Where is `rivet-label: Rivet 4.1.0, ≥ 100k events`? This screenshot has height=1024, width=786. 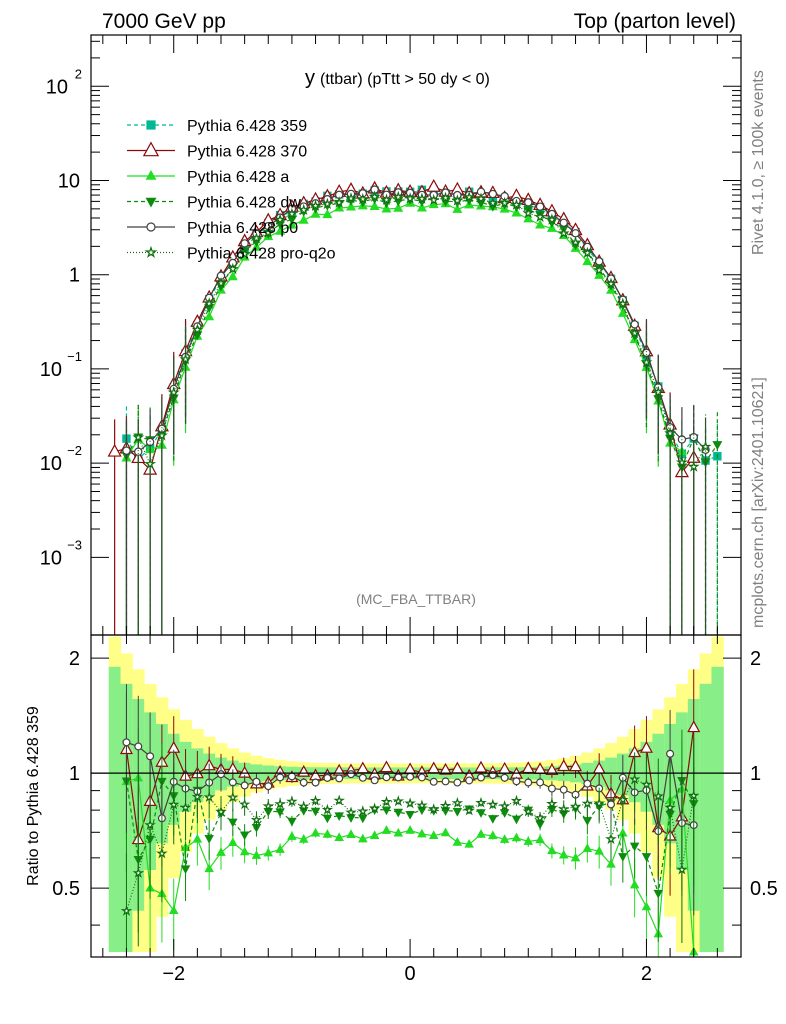 rivet-label: Rivet 4.1.0, ≥ 100k events is located at coordinates (758, 162).